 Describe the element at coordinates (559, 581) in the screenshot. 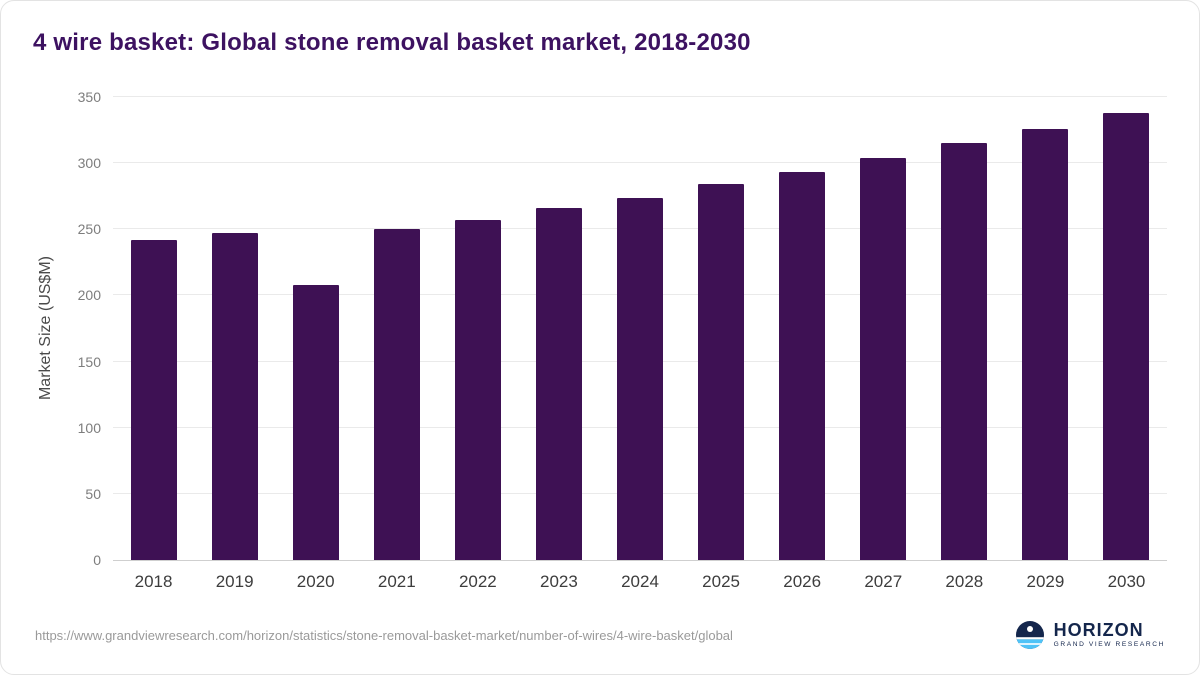

I see `x-tick-label: 2023` at that location.